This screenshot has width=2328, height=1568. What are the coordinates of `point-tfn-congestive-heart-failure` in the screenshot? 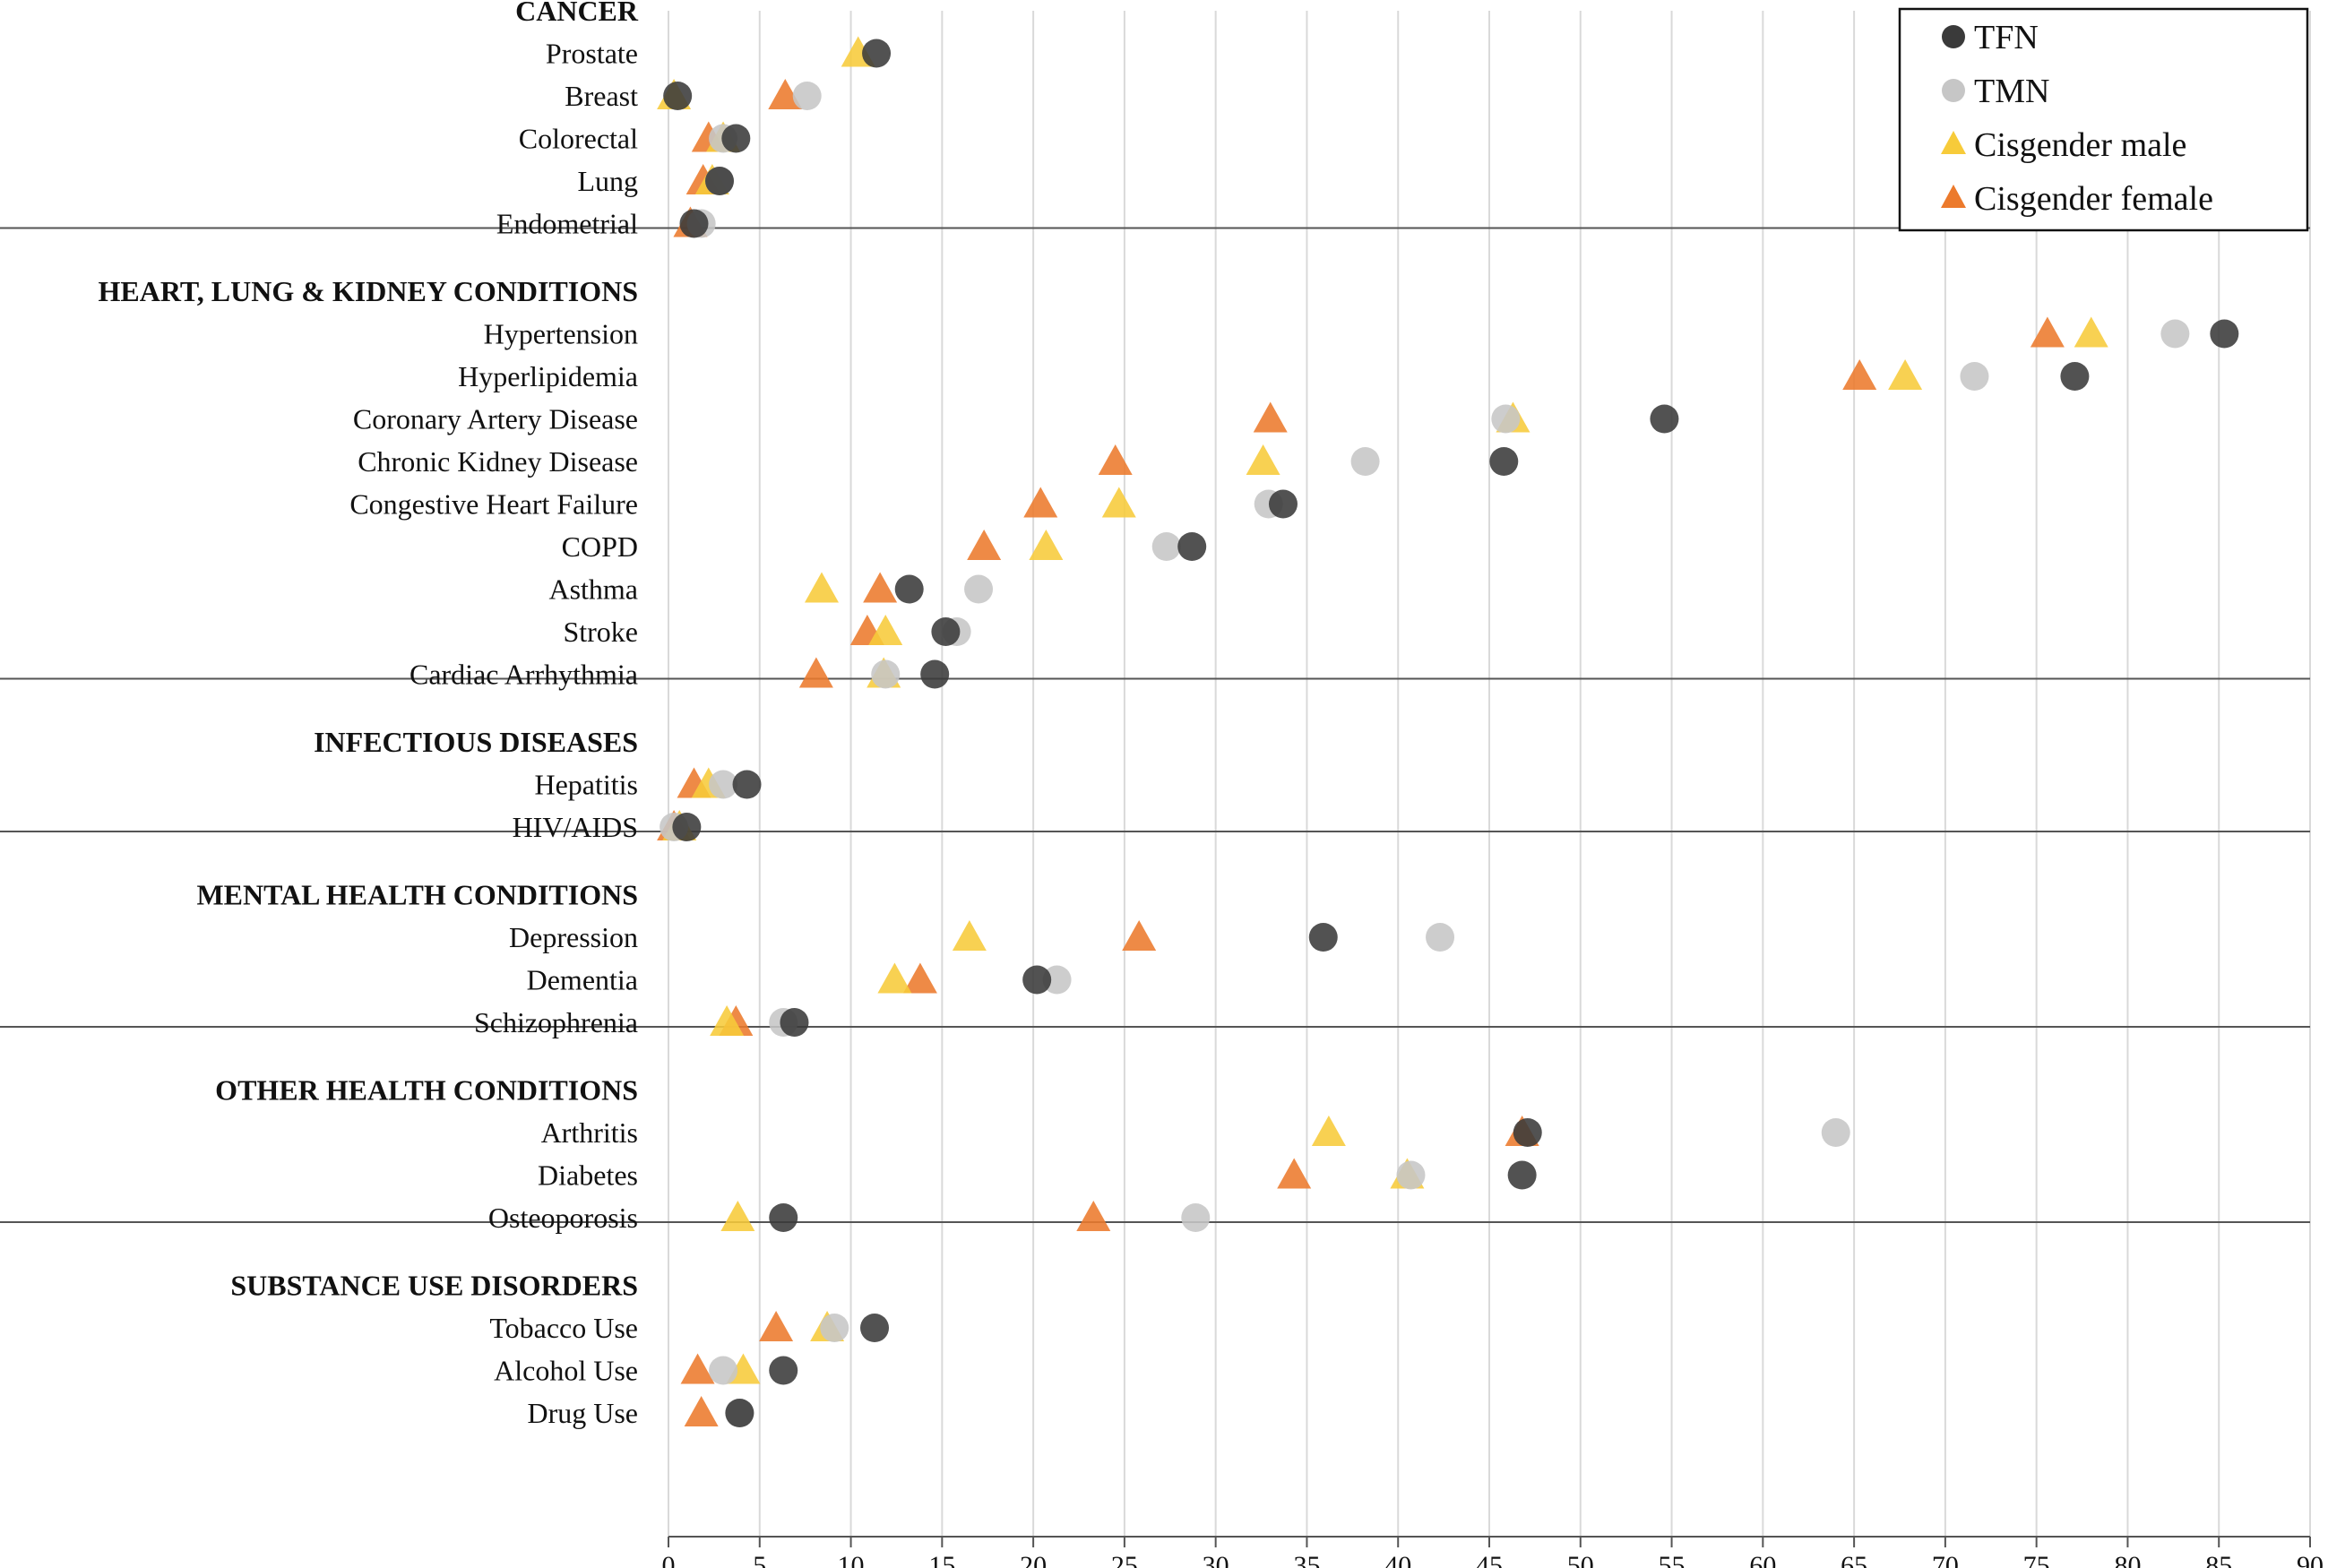 It's located at (1283, 504).